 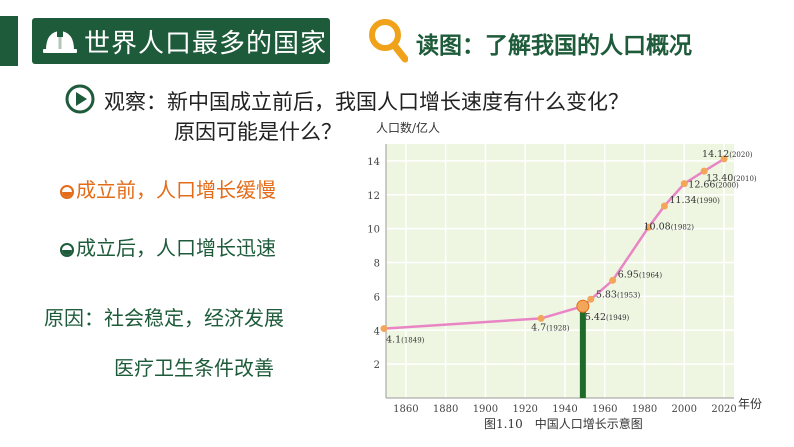 What do you see at coordinates (366, 102) in the screenshot?
I see `question-line-1: 观察：新中国成立前后，我国人口增长速度有什么变化？` at bounding box center [366, 102].